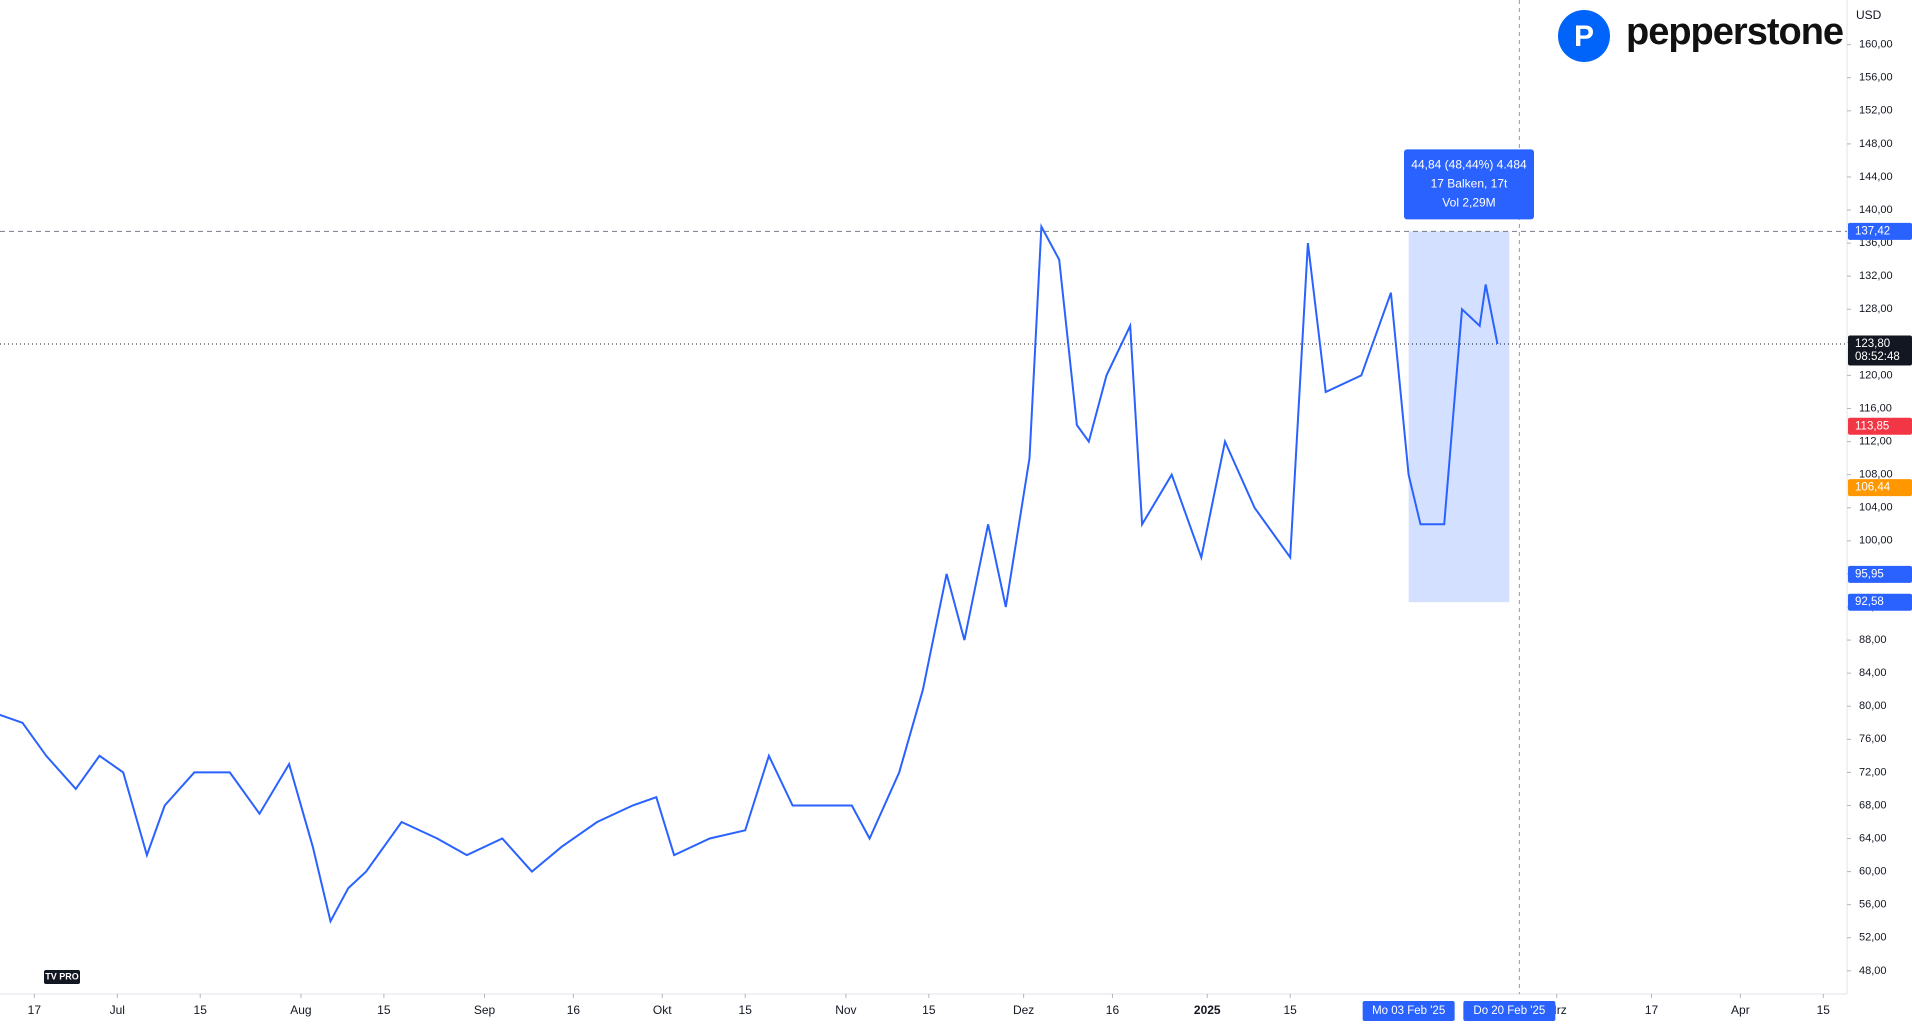 The height and width of the screenshot is (1025, 1912). I want to click on measure-box, so click(1459, 417).